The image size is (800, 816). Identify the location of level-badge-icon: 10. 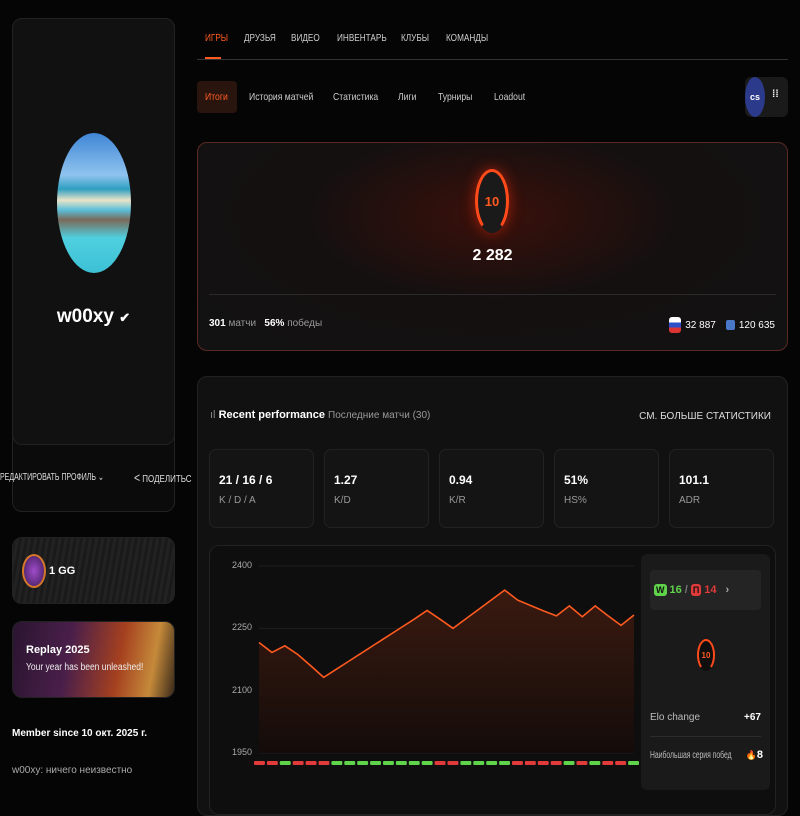
(706, 655).